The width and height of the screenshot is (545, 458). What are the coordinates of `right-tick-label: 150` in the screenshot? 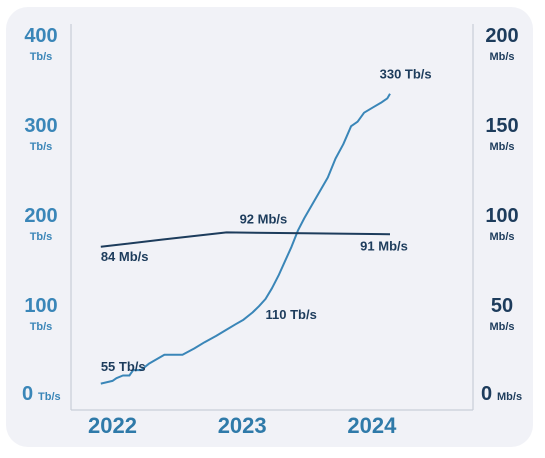 It's located at (501, 126).